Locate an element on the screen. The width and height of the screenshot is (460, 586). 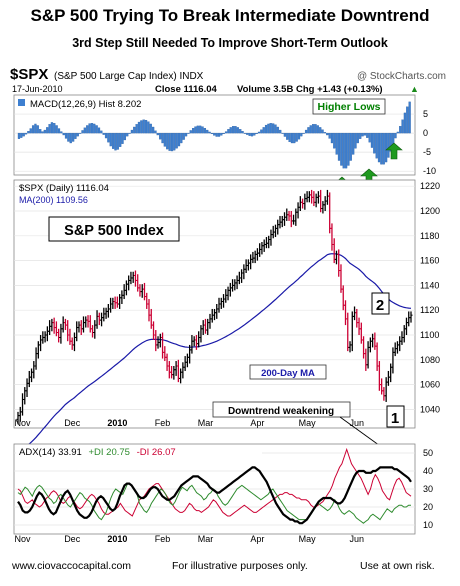
index-label-box is located at coordinates (114, 229).